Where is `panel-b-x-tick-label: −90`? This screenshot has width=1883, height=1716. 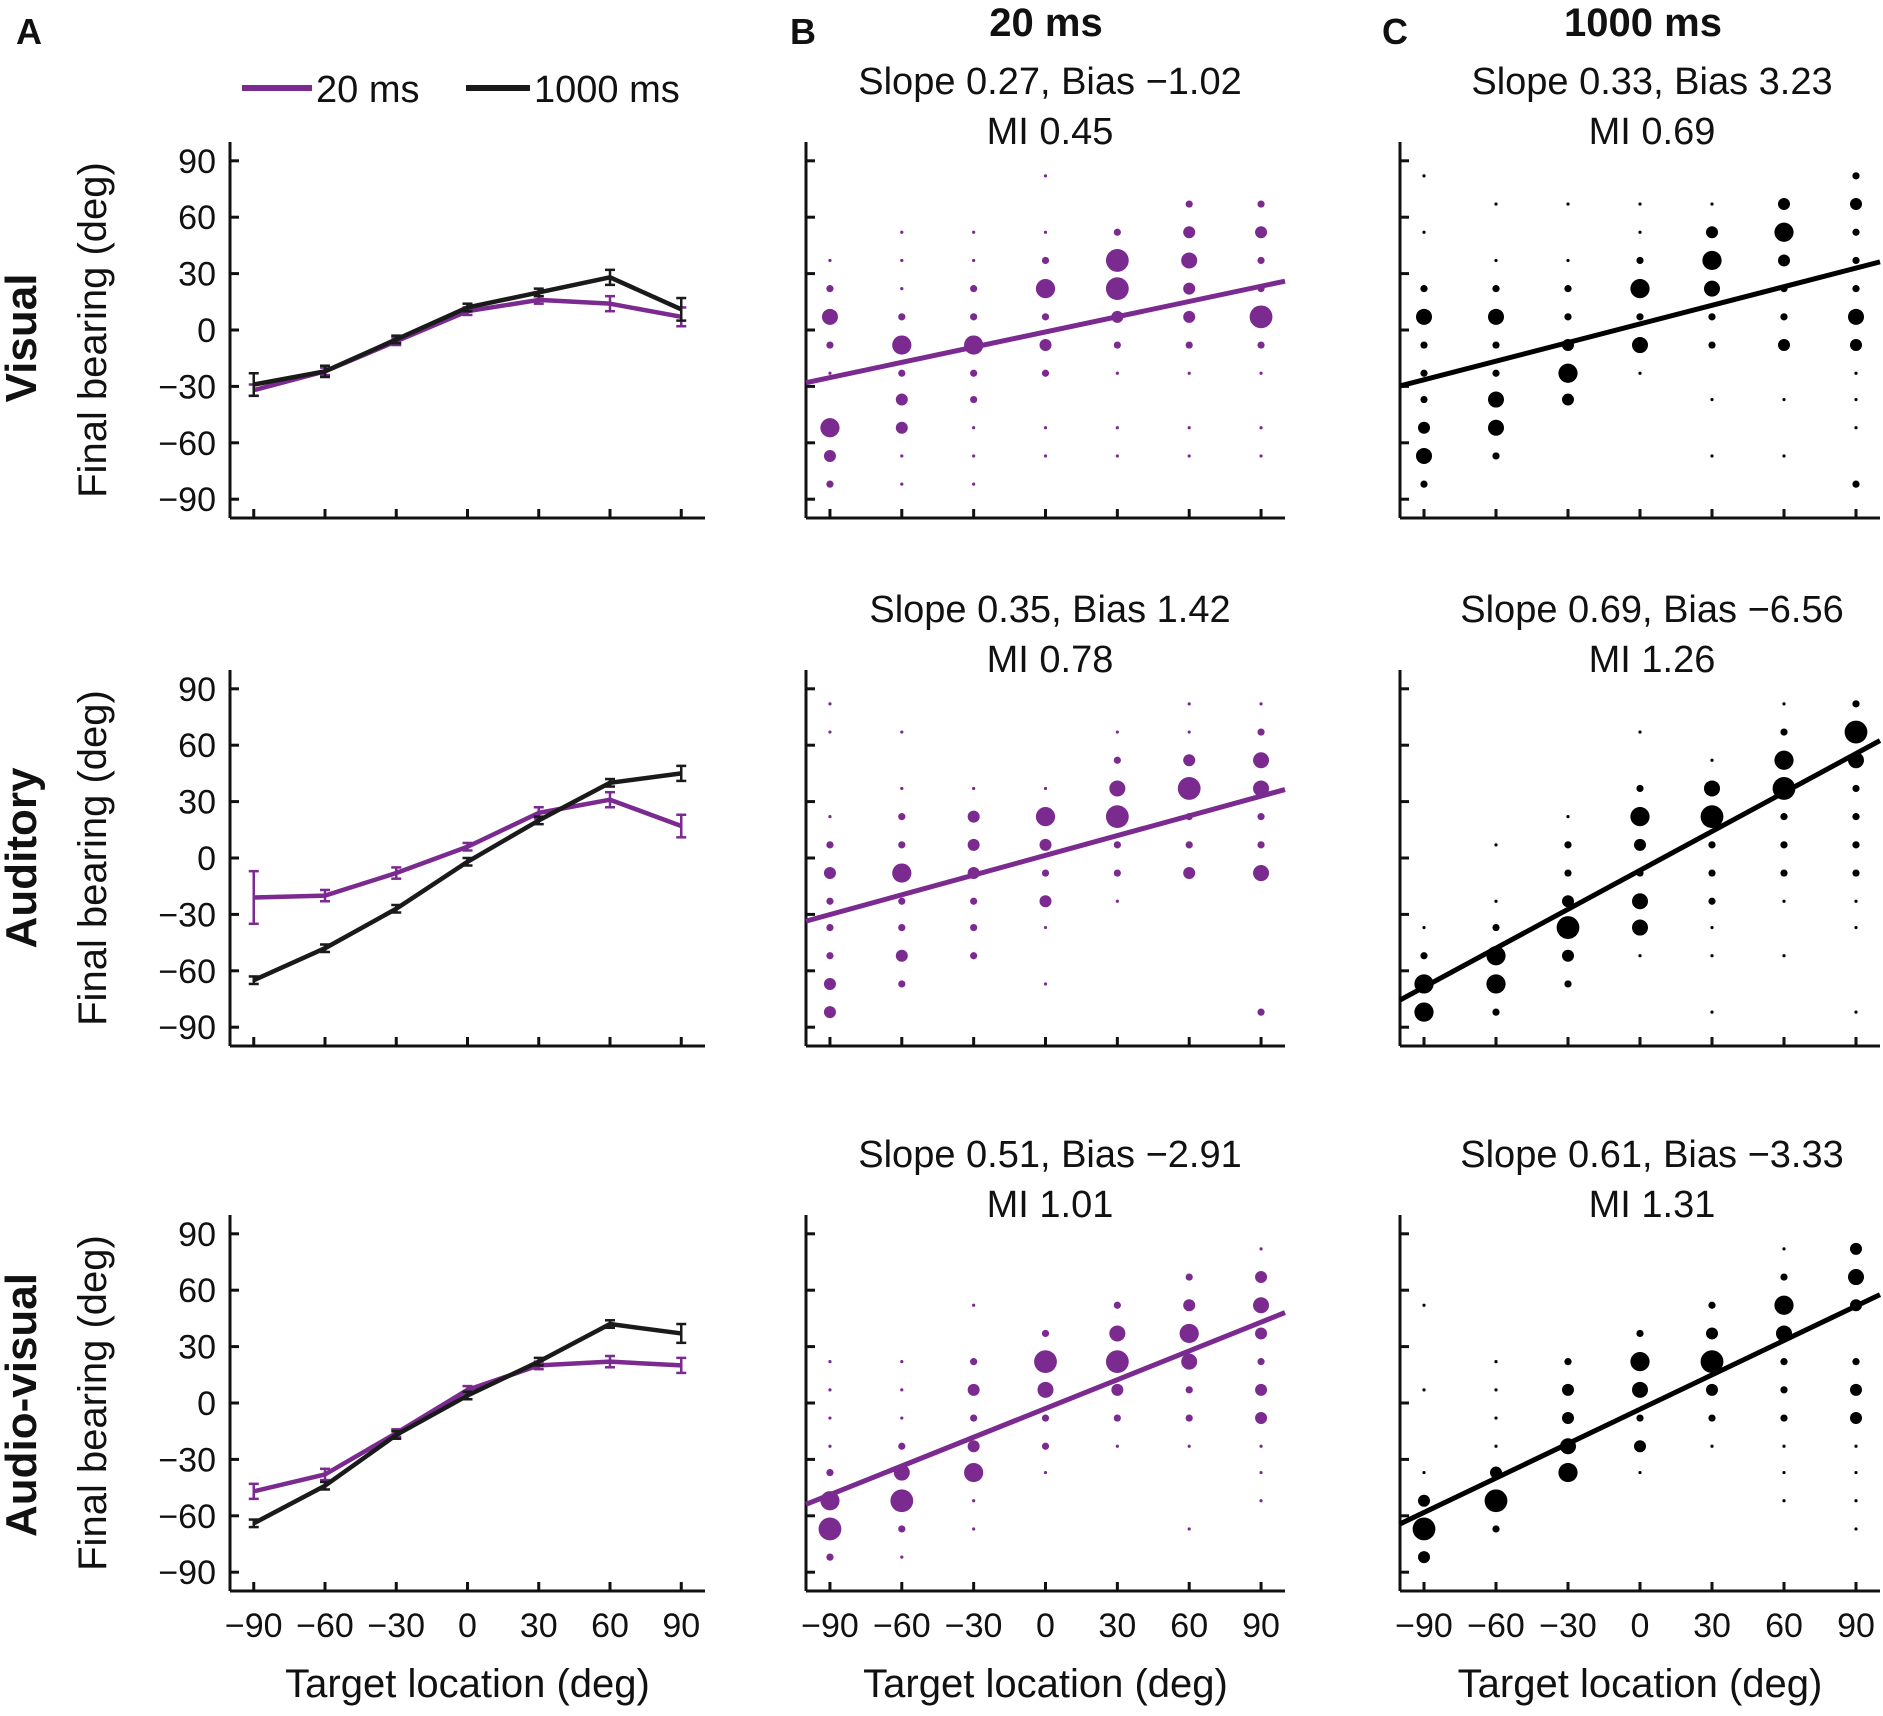 panel-b-x-tick-label: −90 is located at coordinates (830, 1626).